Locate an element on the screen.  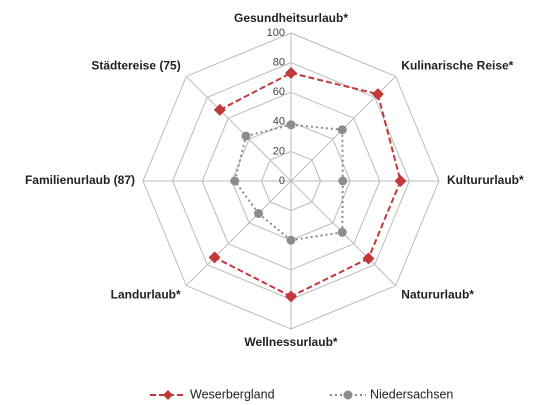
category-label: Städtereise (75) is located at coordinates (135, 66).